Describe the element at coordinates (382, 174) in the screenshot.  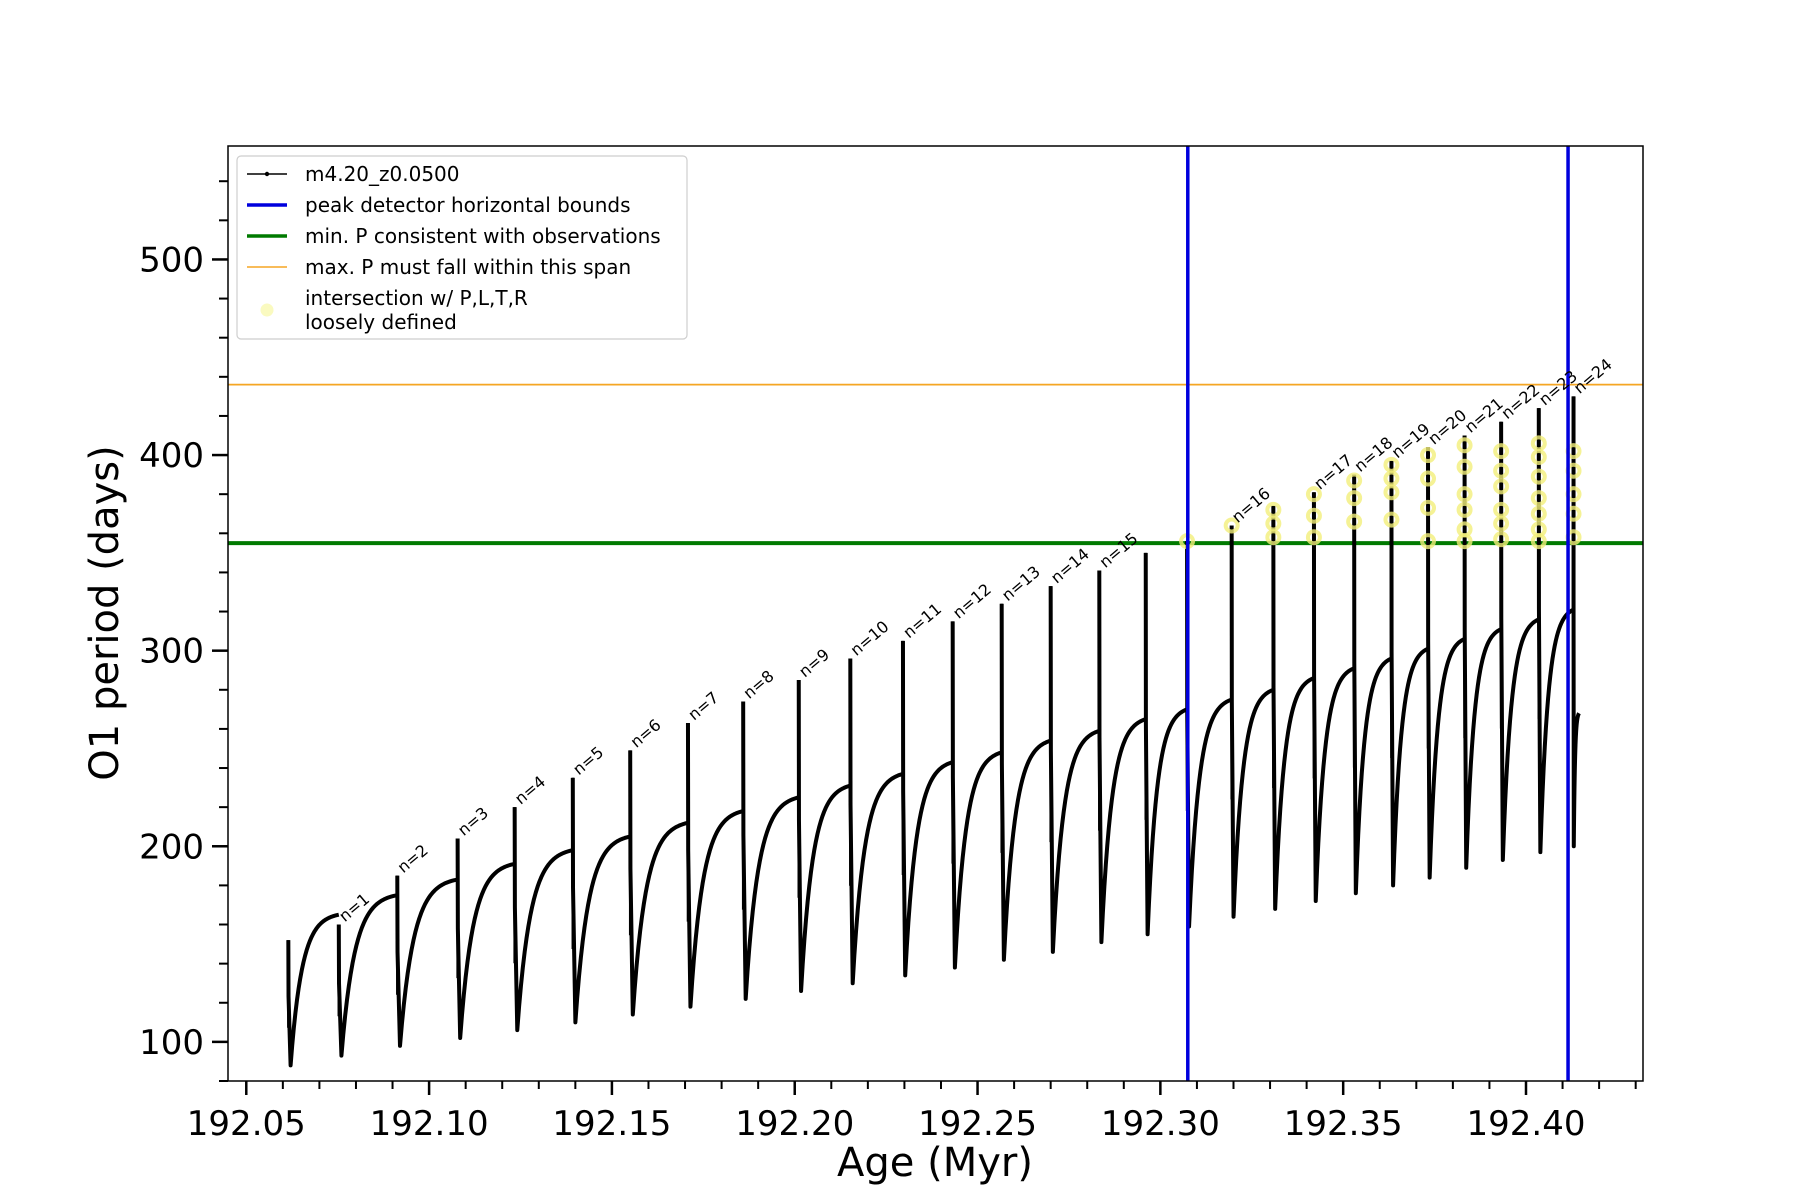
I see `legend-label: m4.20_z0.0500` at that location.